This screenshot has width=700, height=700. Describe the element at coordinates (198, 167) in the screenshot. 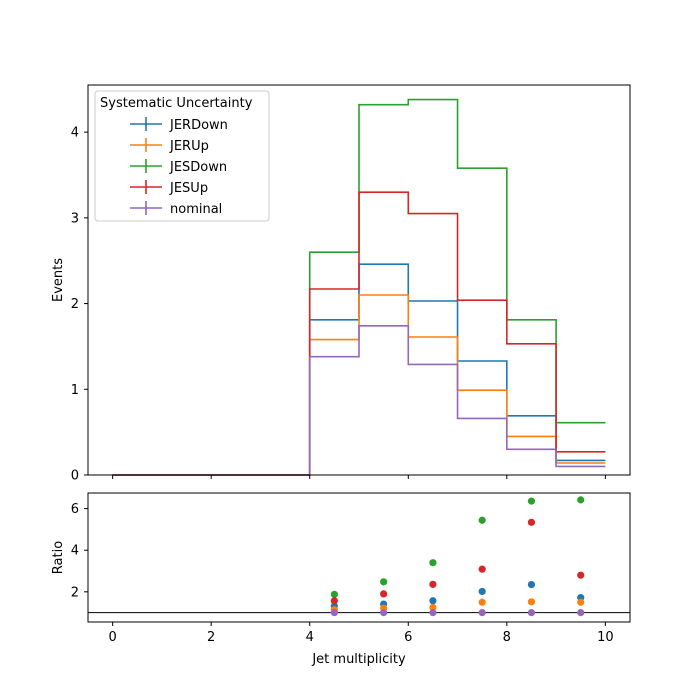

I see `legend-label-JESDown: JESDown` at that location.